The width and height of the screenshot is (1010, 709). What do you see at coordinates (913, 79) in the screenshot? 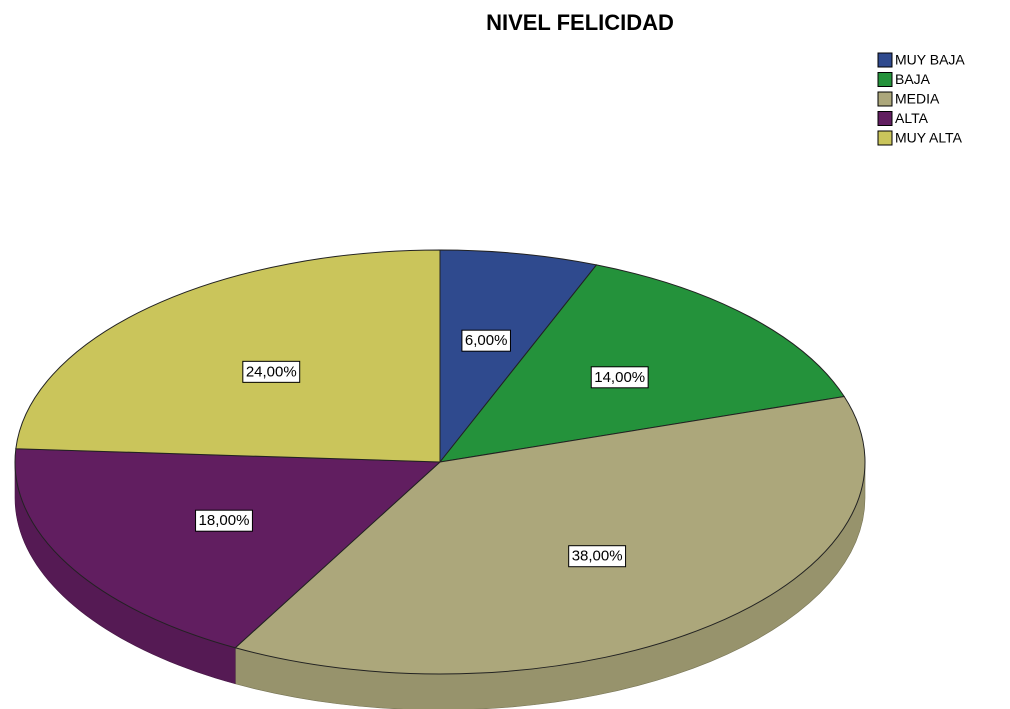
I see `legend-label: BAJA` at bounding box center [913, 79].